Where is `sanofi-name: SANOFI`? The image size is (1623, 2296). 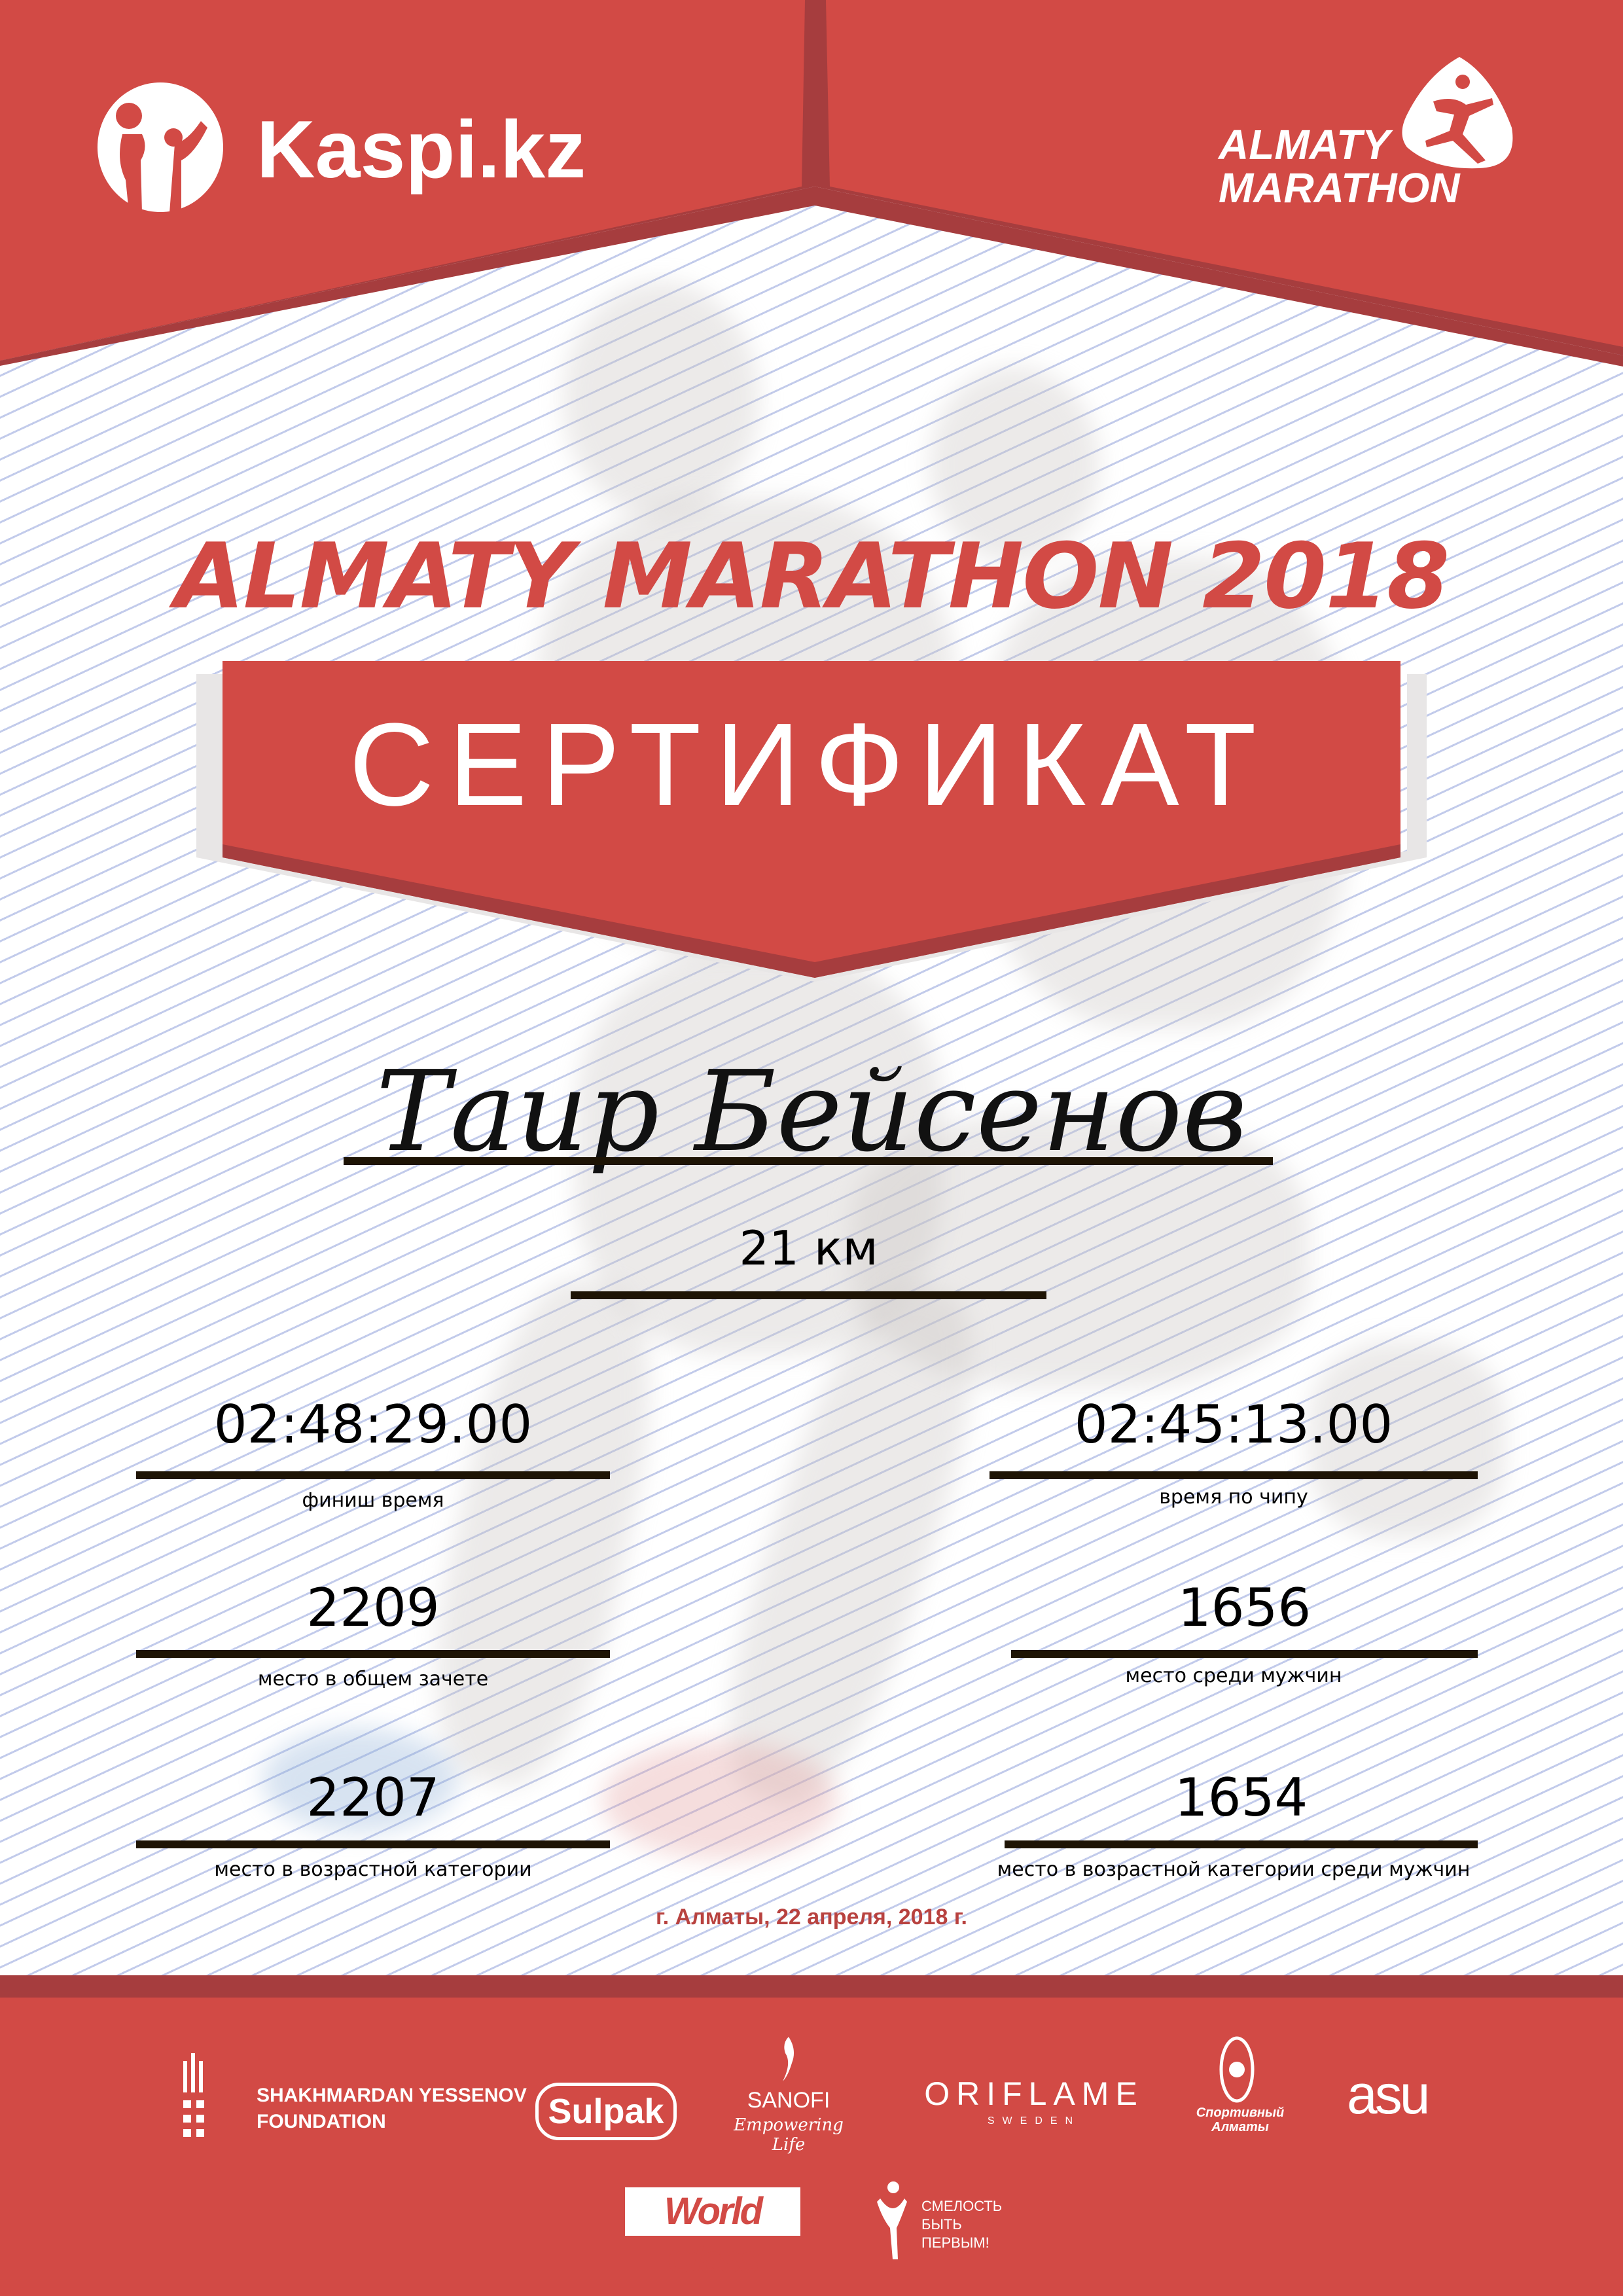
sanofi-name: SANOFI is located at coordinates (788, 2100).